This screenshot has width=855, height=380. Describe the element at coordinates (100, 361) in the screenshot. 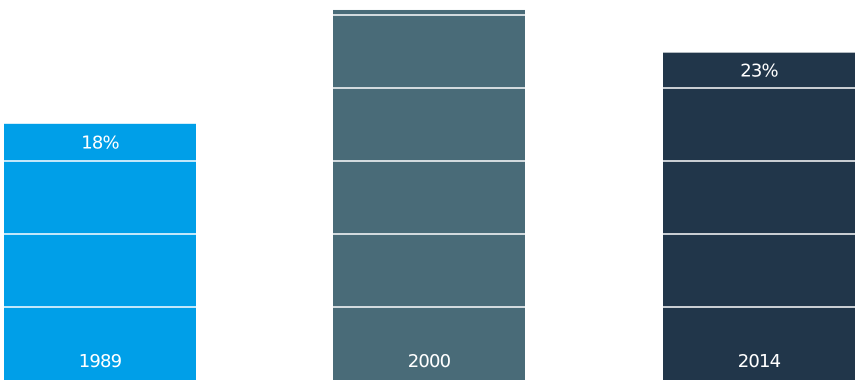

I see `bar-category-label: 1989` at that location.